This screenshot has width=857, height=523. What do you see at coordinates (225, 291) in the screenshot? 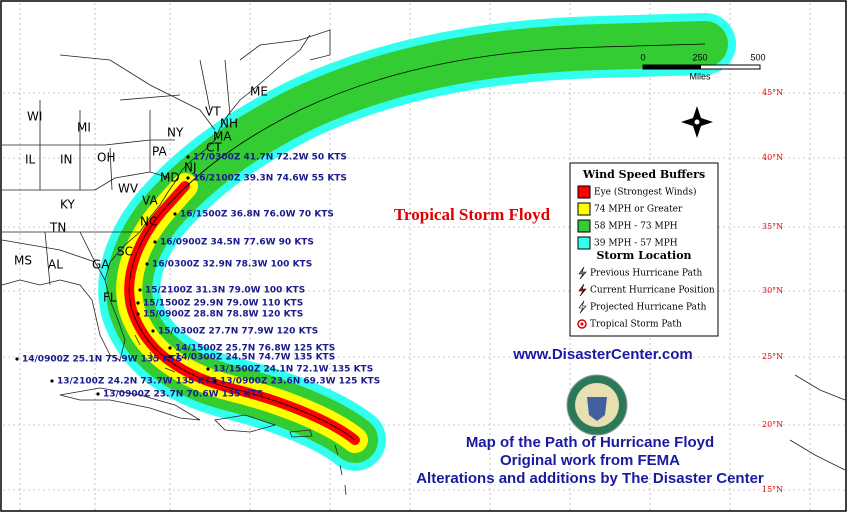
I see `storm-position-label: 15/2100Z 31.3N 79.0W 100 KTS` at bounding box center [225, 291].